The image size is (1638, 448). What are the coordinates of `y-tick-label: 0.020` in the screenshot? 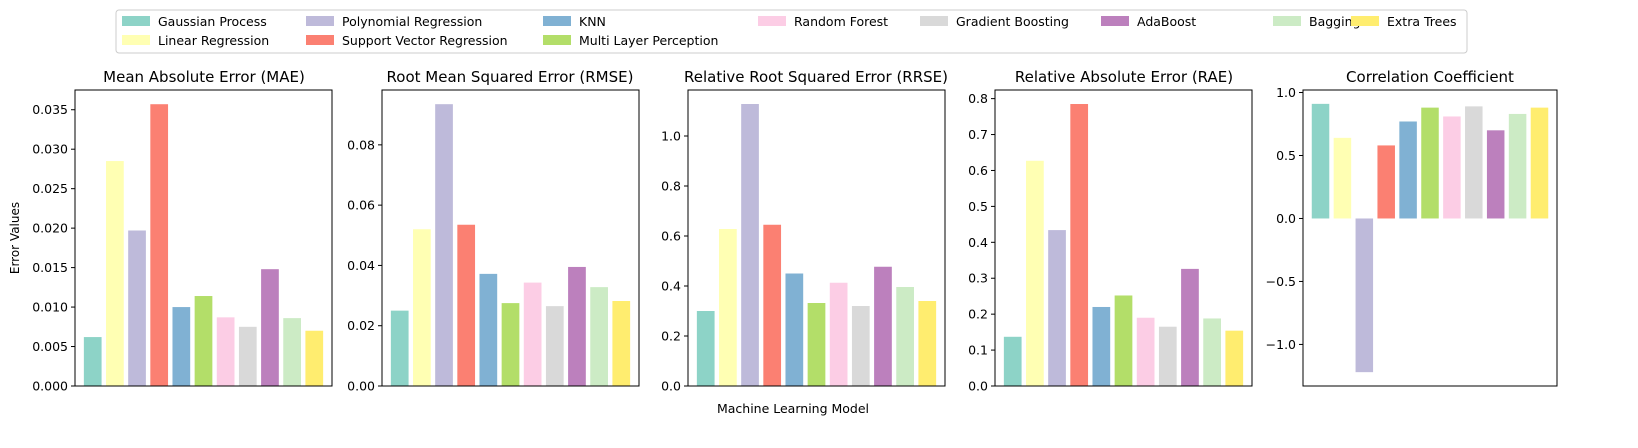 It's located at (50, 228).